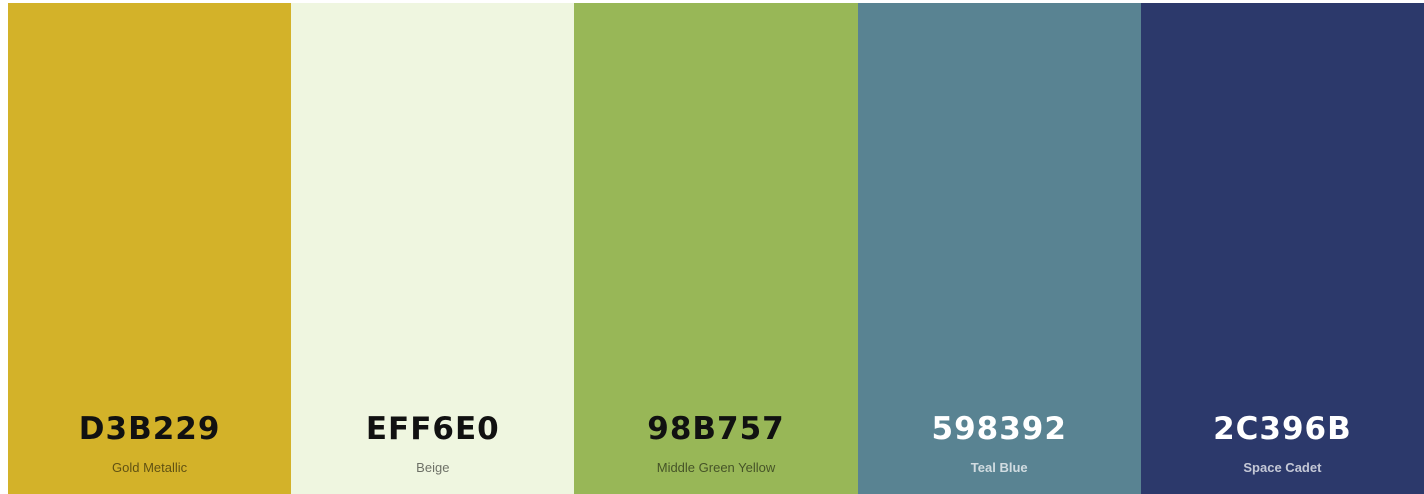 The image size is (1424, 494). I want to click on color-name: Middle Green Yellow, so click(716, 467).